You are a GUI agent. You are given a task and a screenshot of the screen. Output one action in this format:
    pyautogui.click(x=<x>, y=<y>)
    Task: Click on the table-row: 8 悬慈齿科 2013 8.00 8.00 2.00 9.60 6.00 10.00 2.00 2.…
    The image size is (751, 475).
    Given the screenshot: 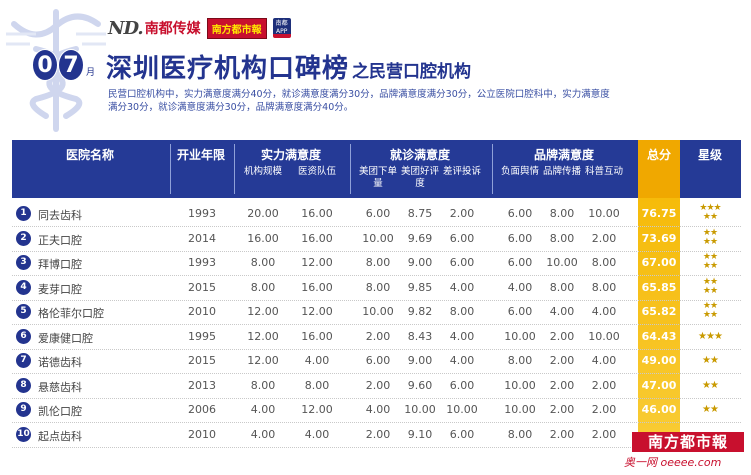 What is the action you would take?
    pyautogui.click(x=376, y=386)
    